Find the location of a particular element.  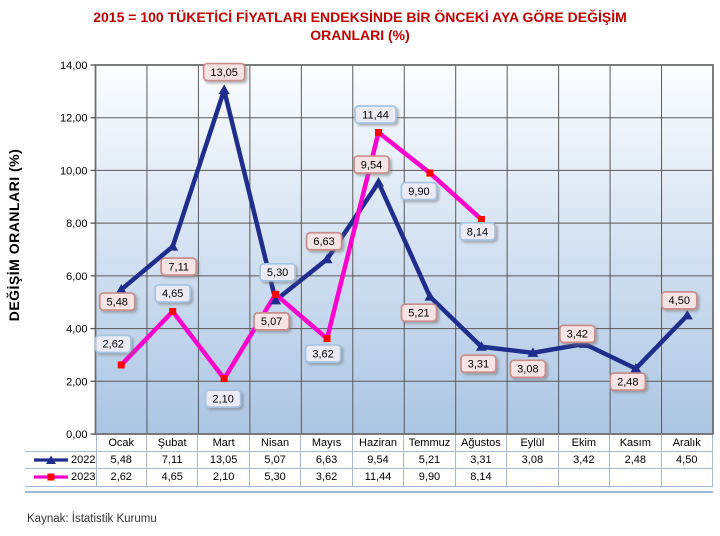

legend-label: 2022 is located at coordinates (83, 460).